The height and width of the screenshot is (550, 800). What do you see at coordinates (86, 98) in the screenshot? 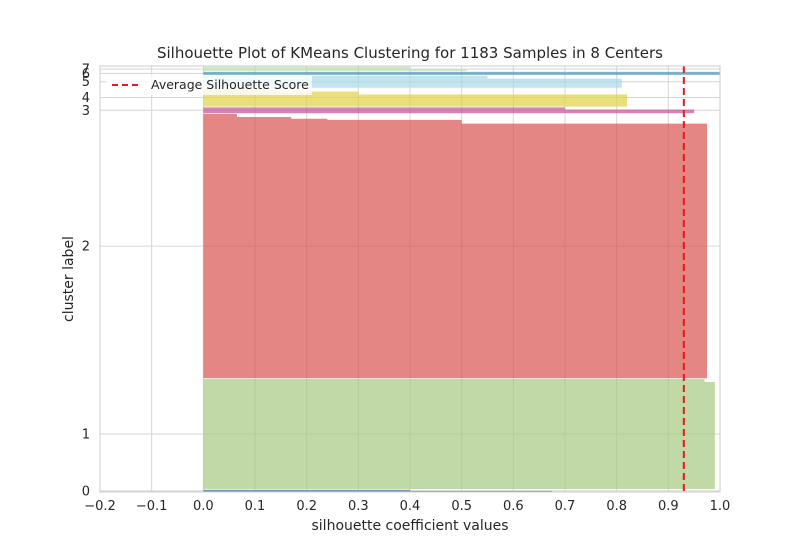
I see `y-tick-label-cluster-4: 4` at bounding box center [86, 98].